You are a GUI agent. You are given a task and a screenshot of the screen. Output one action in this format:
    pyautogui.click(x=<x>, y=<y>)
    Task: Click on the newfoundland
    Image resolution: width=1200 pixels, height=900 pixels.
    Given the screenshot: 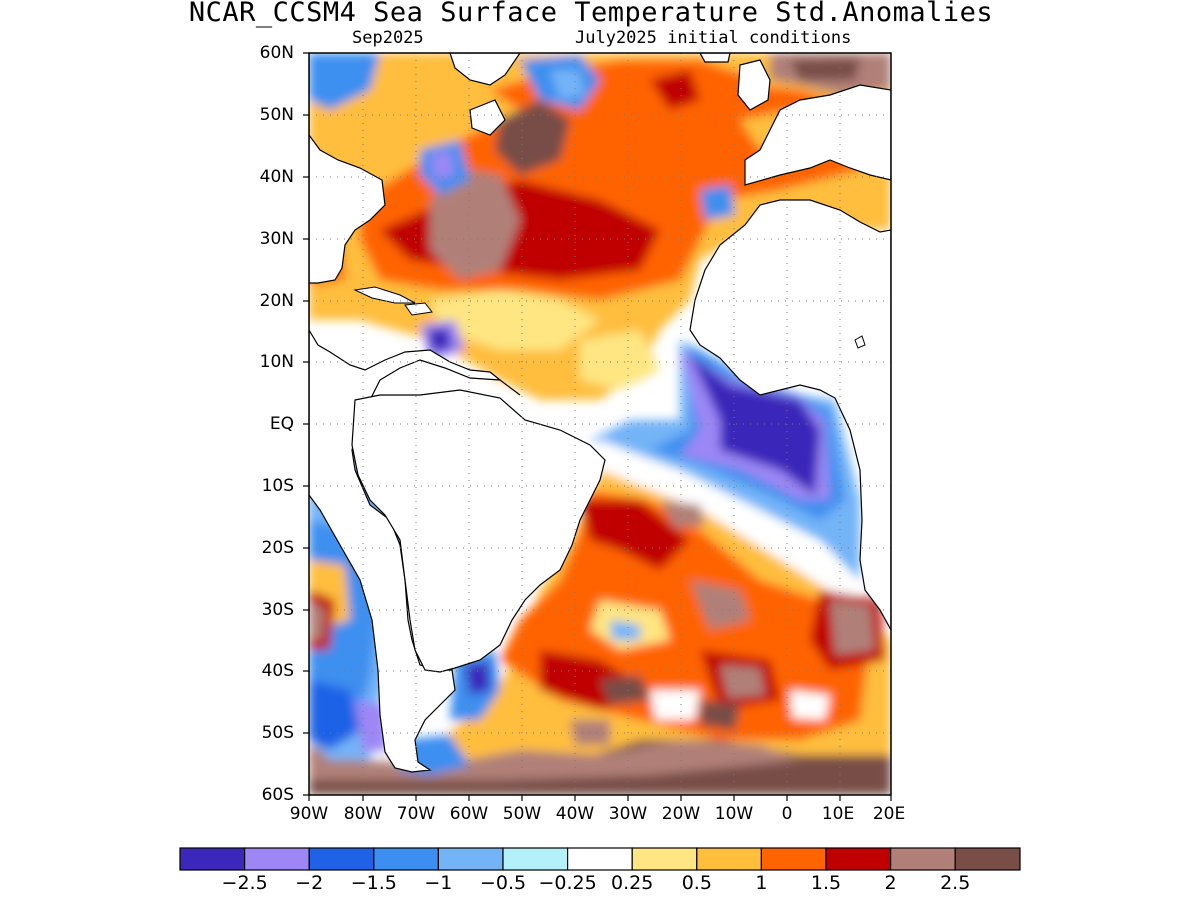 What is the action you would take?
    pyautogui.click(x=487, y=117)
    